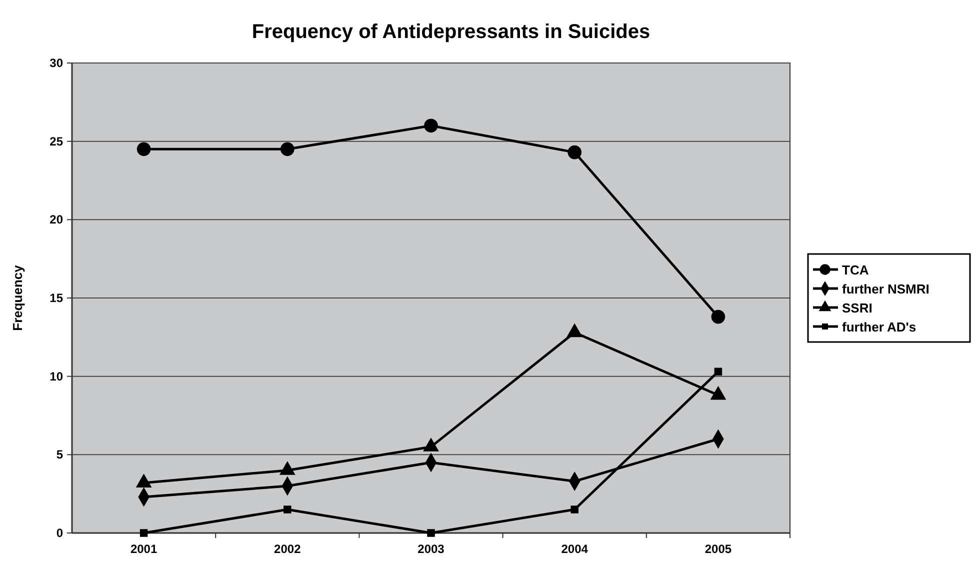 This screenshot has height=564, width=976. I want to click on y-tick-label: 10, so click(57, 376).